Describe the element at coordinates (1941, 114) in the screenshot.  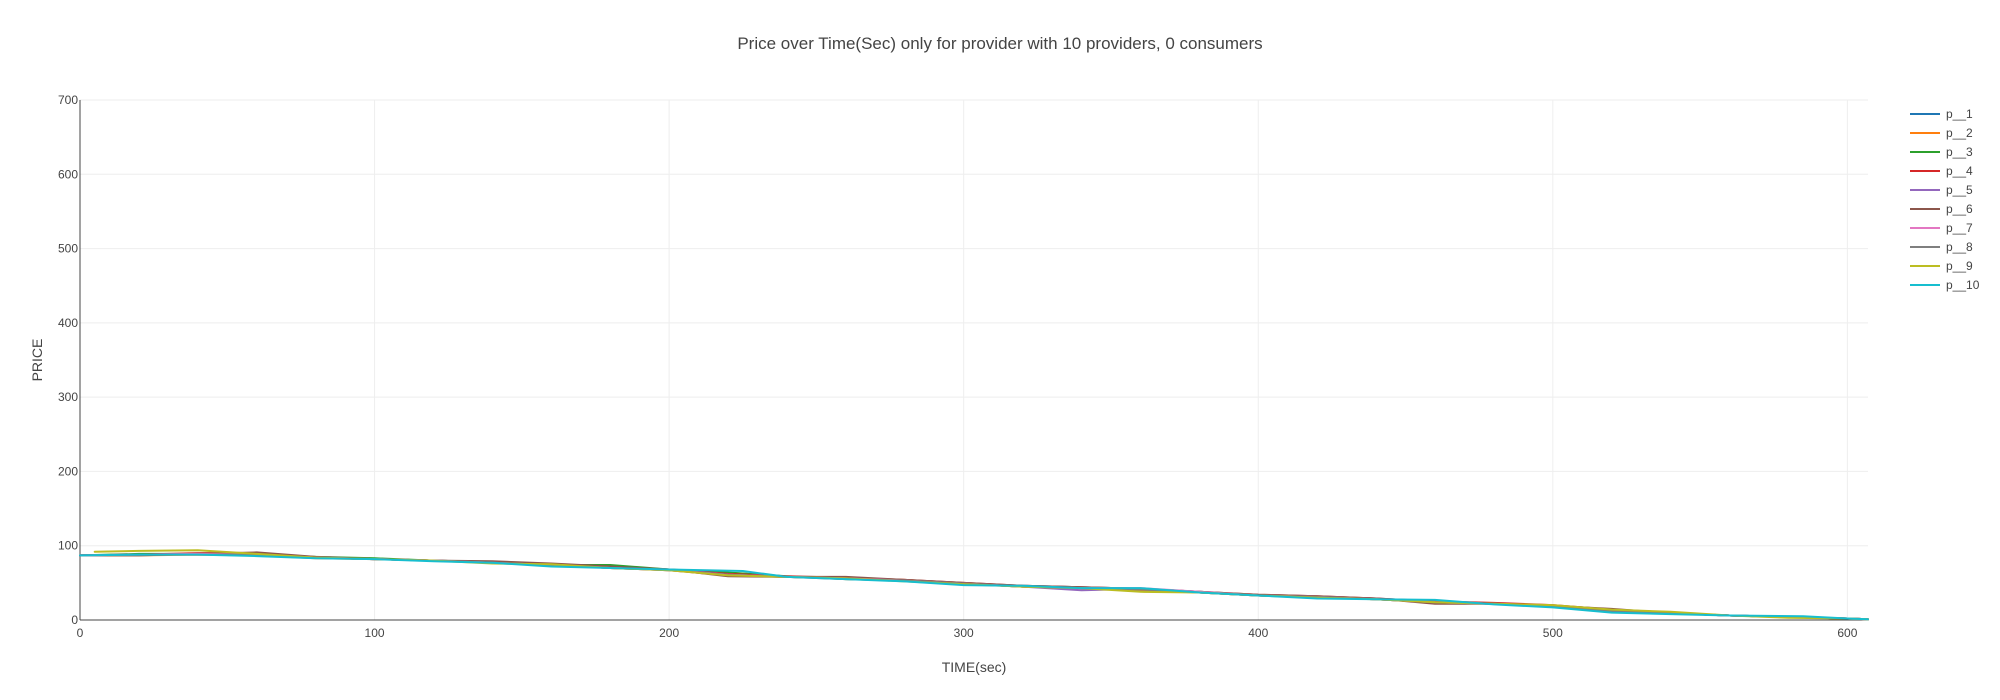
I see `legend-item-p__1: p__1` at that location.